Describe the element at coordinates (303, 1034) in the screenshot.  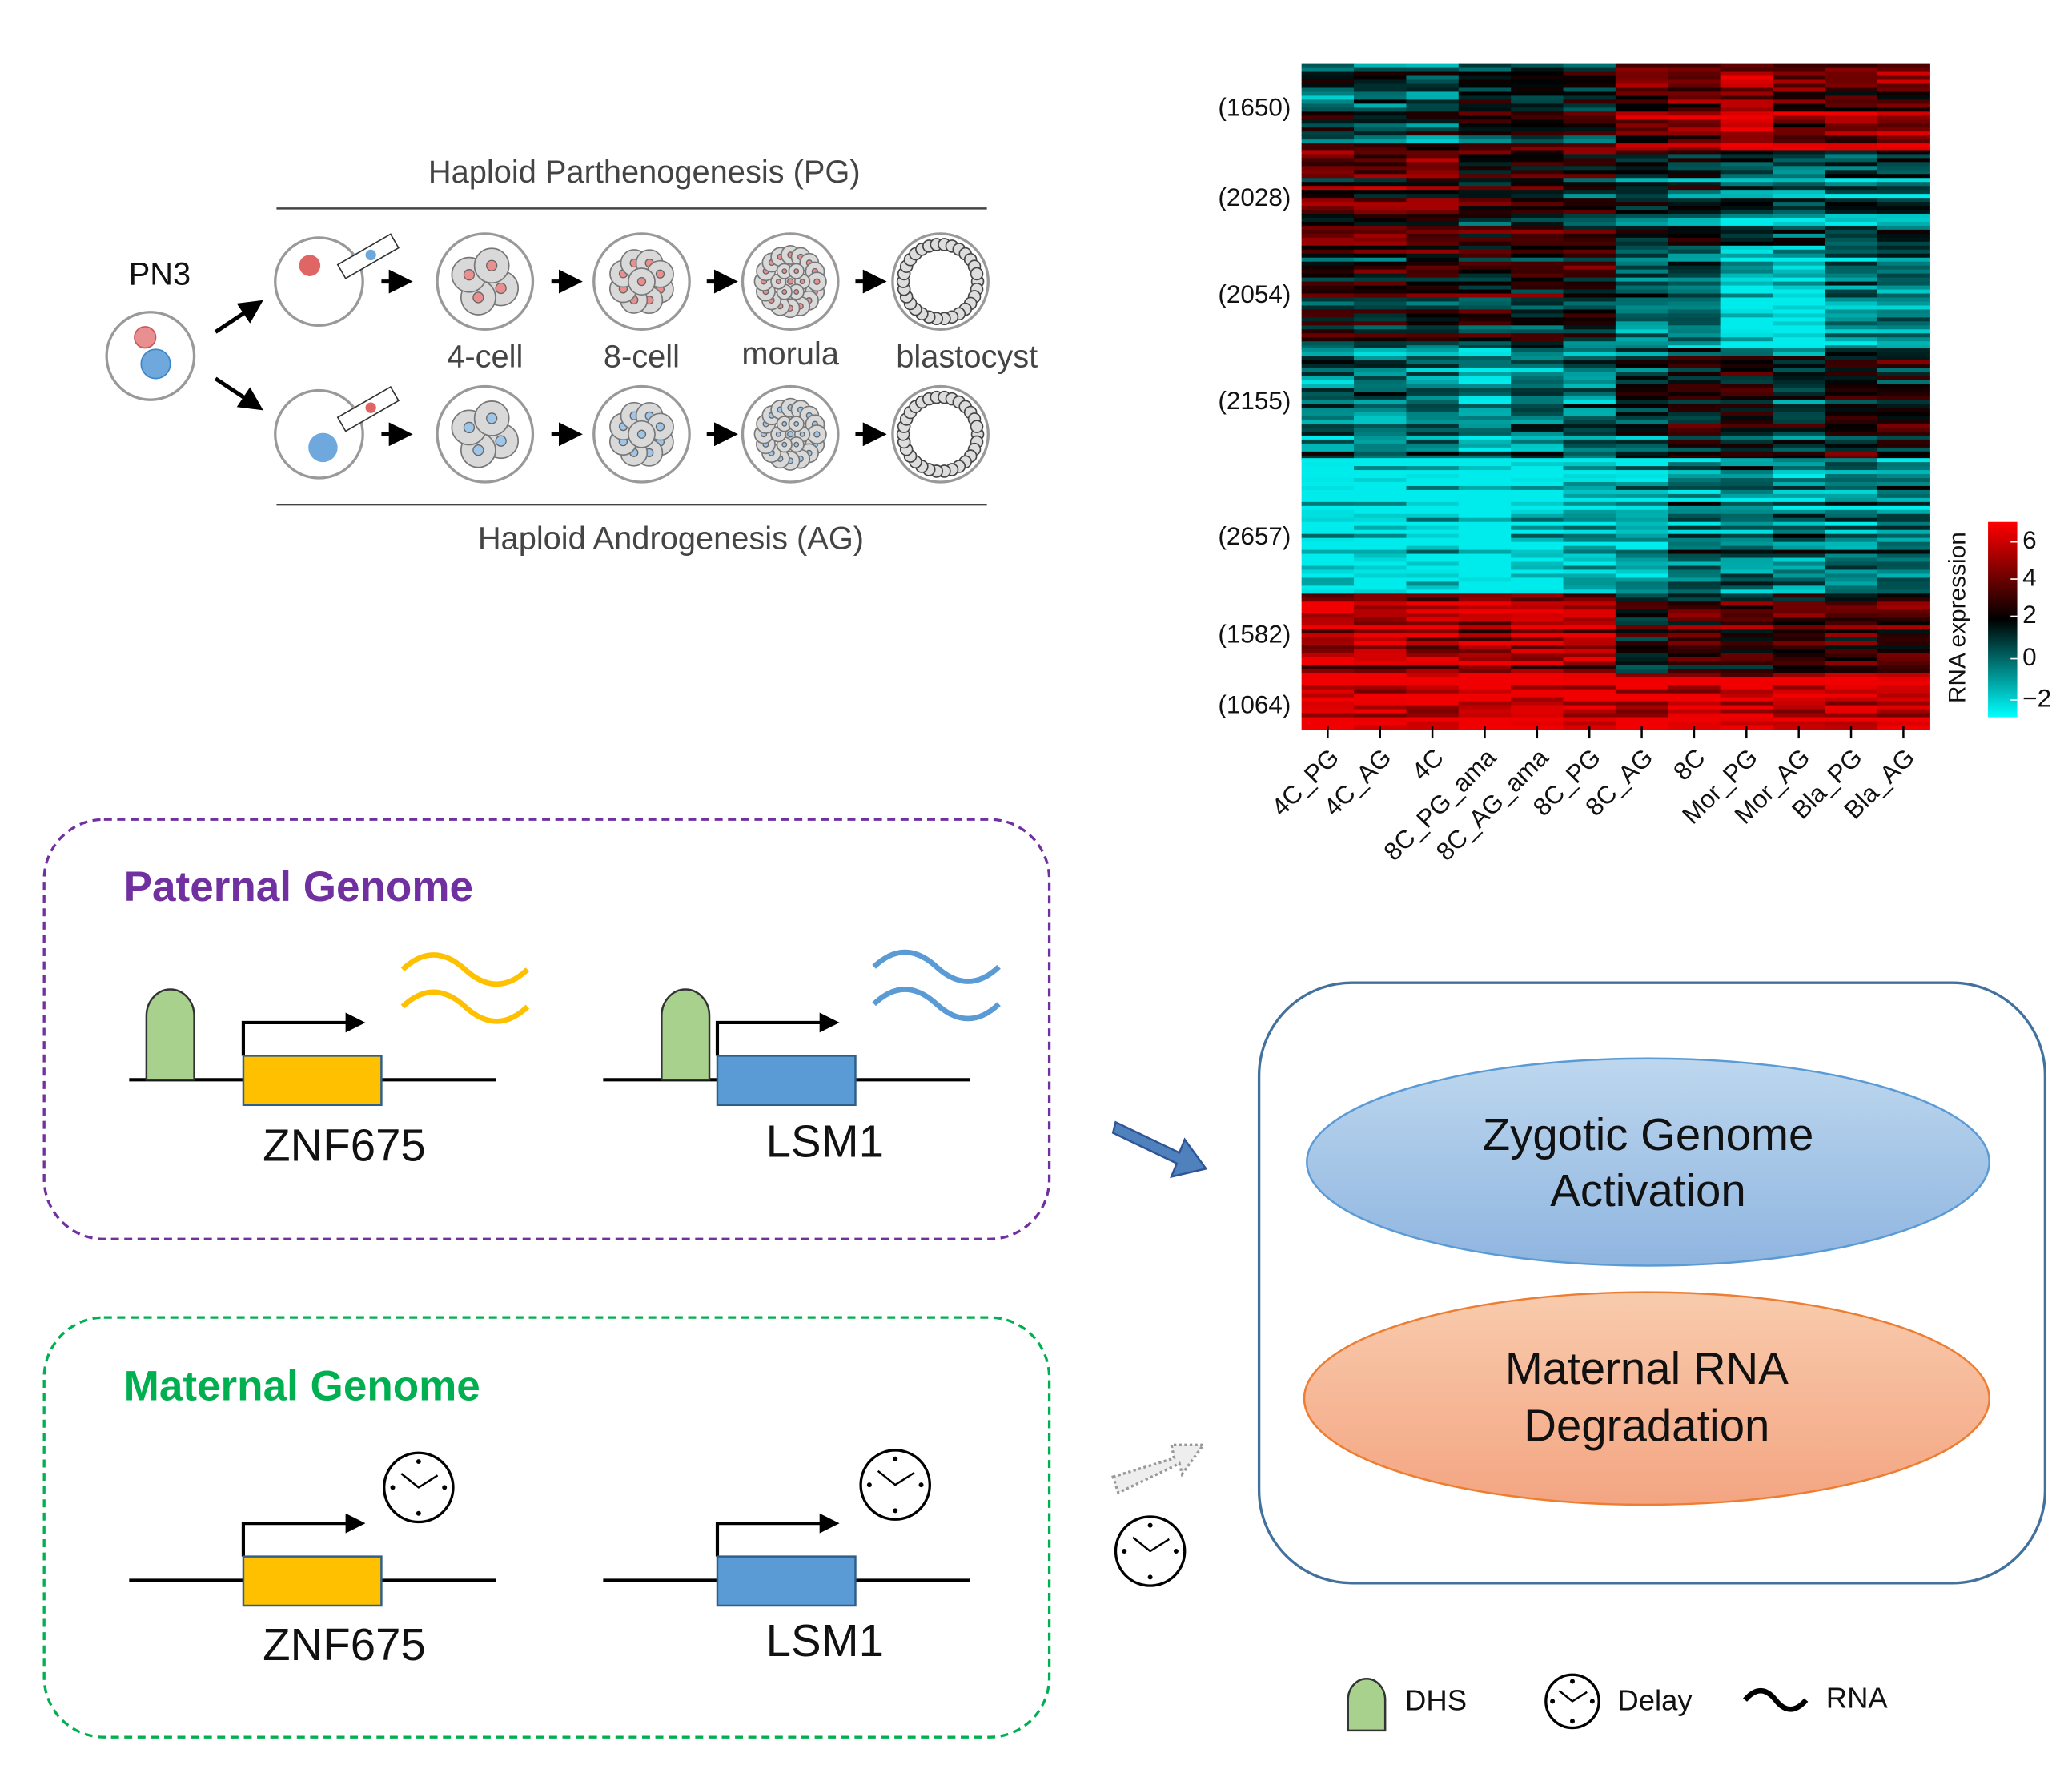
I see `tss-arrow` at that location.